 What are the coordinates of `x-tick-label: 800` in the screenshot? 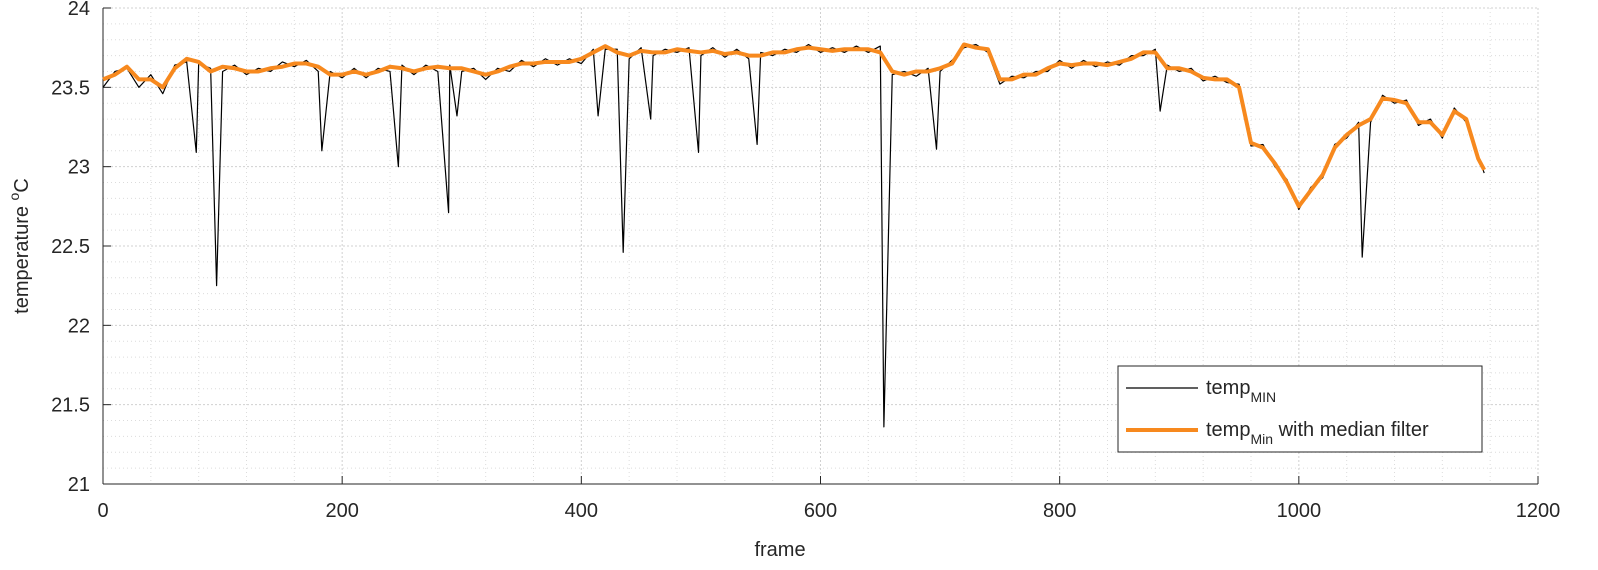 It's located at (1059, 511).